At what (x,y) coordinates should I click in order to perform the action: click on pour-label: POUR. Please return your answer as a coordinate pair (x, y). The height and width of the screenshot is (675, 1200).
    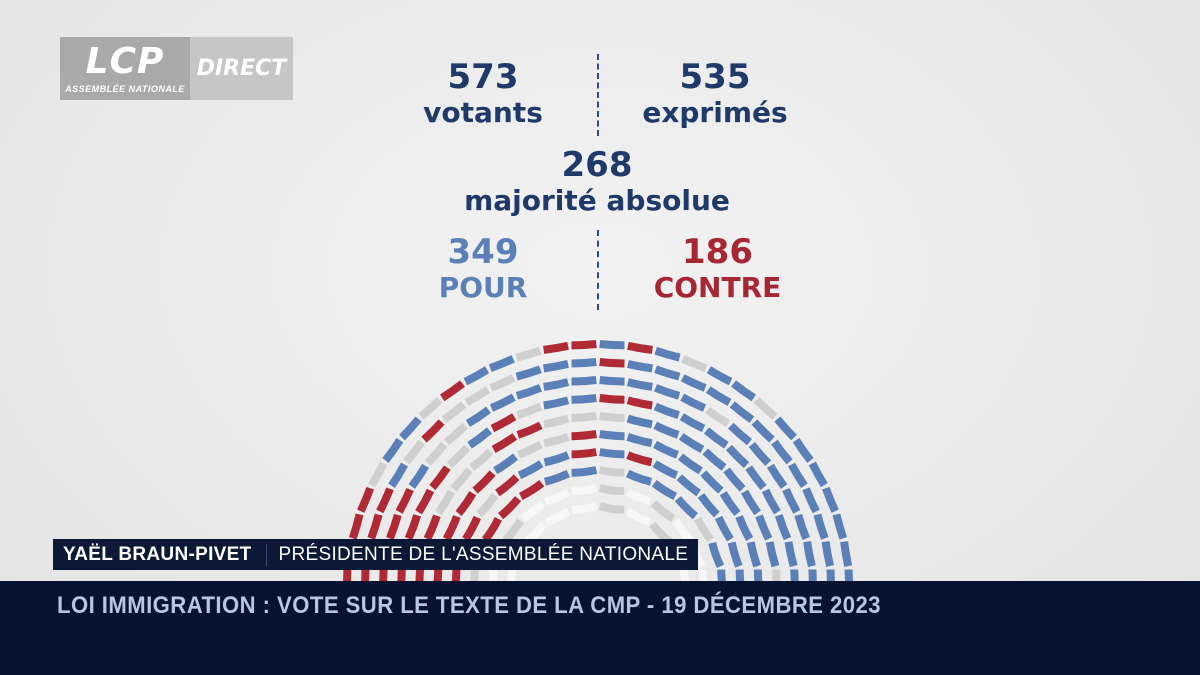
    Looking at the image, I should click on (483, 287).